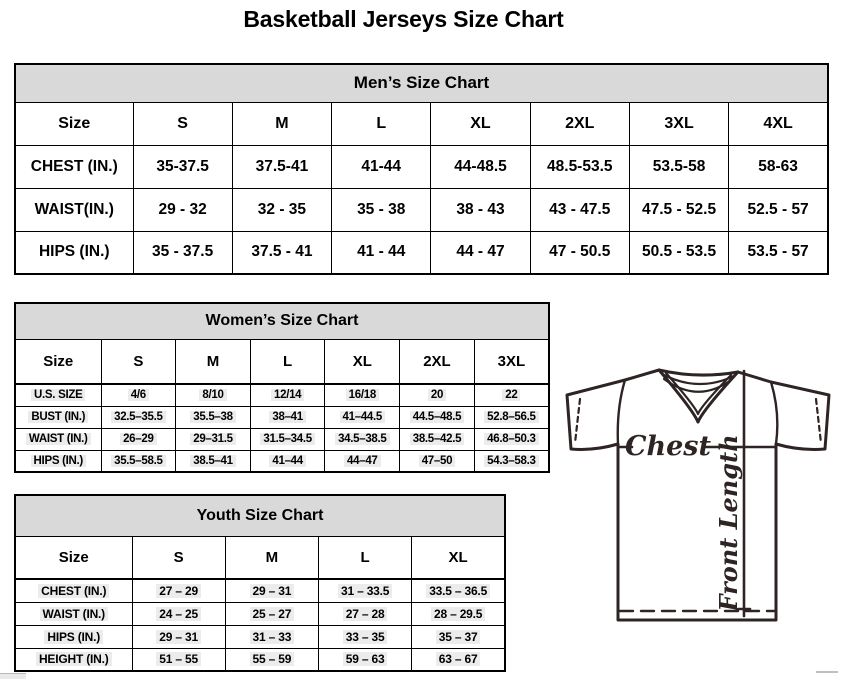 Image resolution: width=843 pixels, height=679 pixels. I want to click on cell-text: 24 – 25, so click(178, 613).